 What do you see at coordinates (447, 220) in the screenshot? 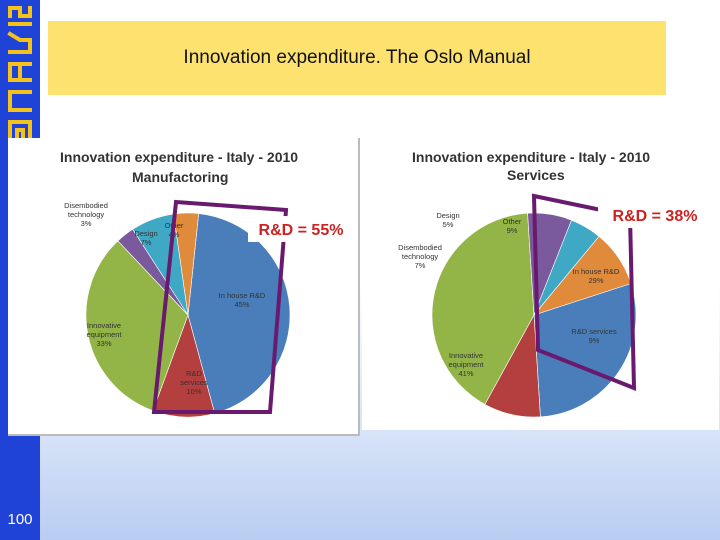
I see `data-label-design: Design 5%` at bounding box center [447, 220].